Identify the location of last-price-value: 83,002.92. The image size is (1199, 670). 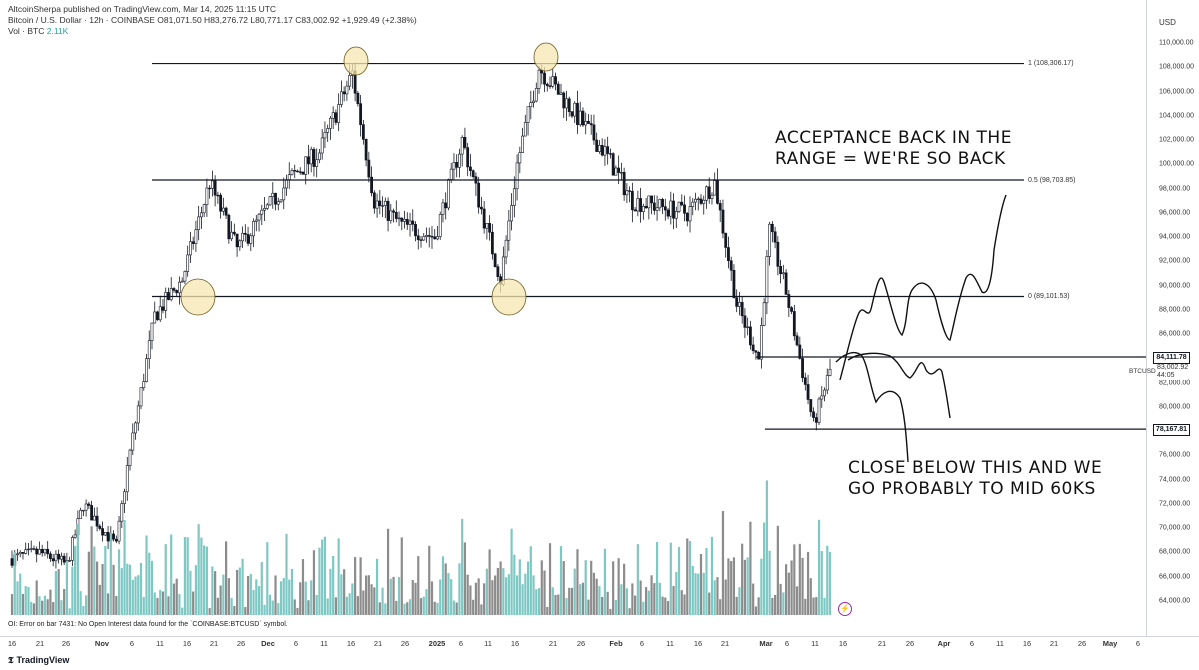
(1173, 367).